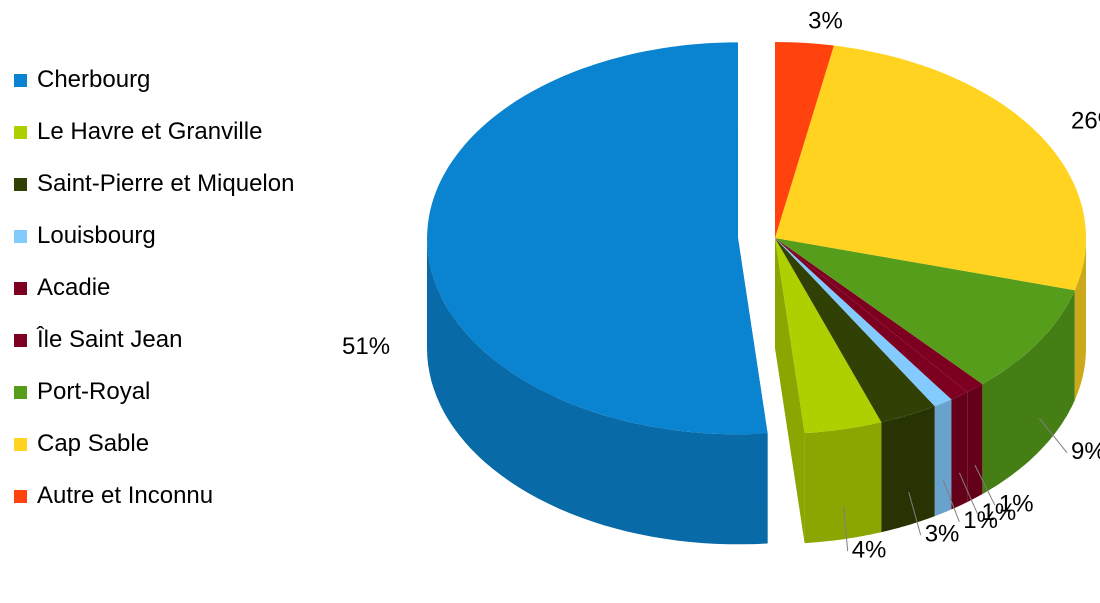  Describe the element at coordinates (166, 183) in the screenshot. I see `legend-label: Saint-Pierre et Miquelon` at that location.